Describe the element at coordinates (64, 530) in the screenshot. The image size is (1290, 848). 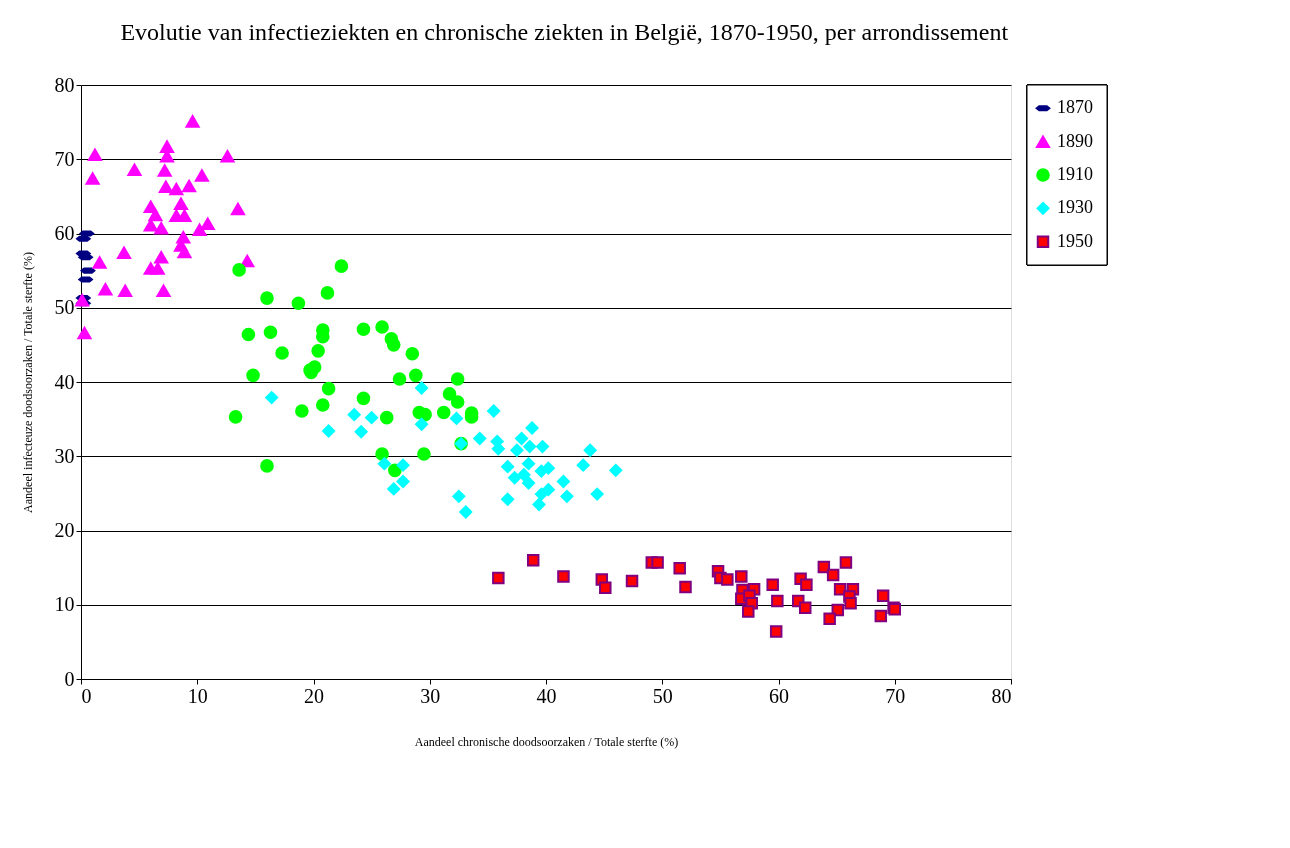
I see `y-tick-label: 20` at that location.